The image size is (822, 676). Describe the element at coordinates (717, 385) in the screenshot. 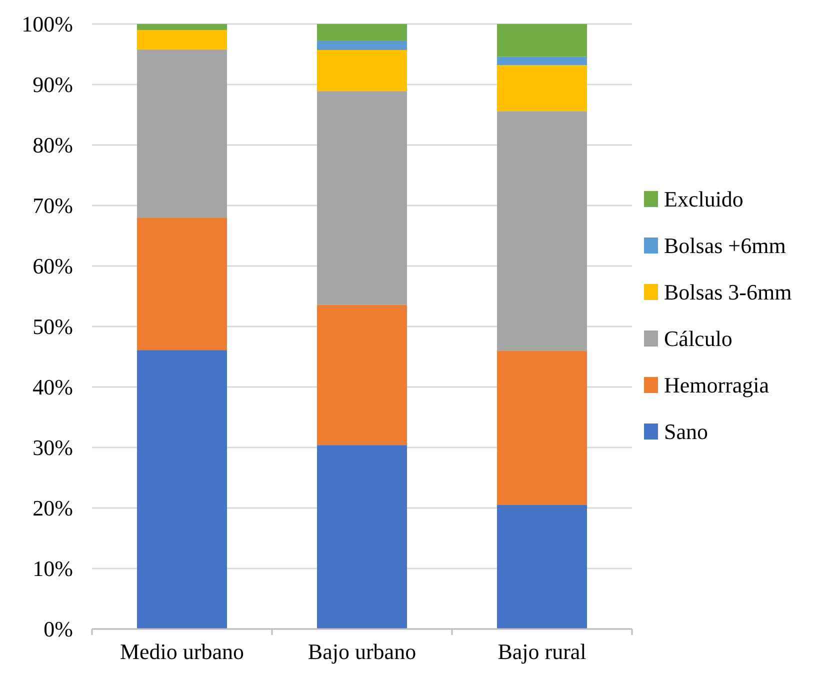

I see `legend-label: Hemorragia` at that location.